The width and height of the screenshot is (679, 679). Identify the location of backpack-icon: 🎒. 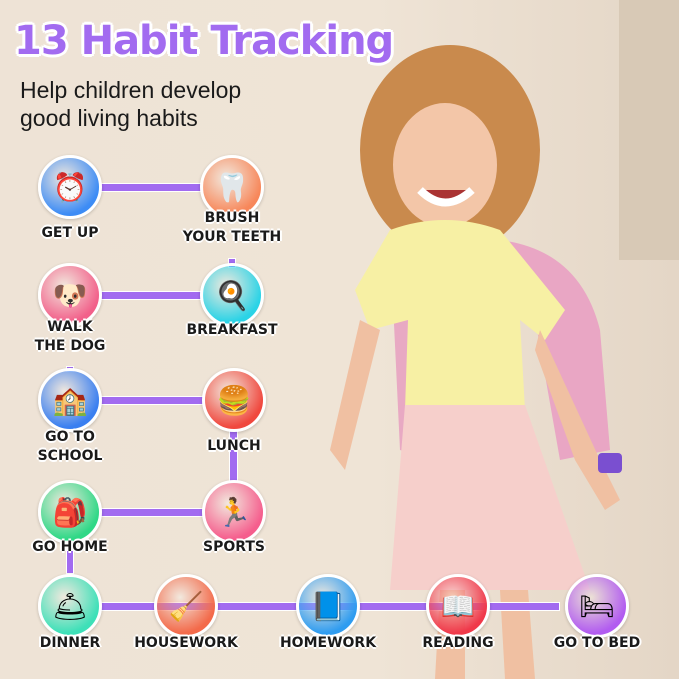
(70, 512).